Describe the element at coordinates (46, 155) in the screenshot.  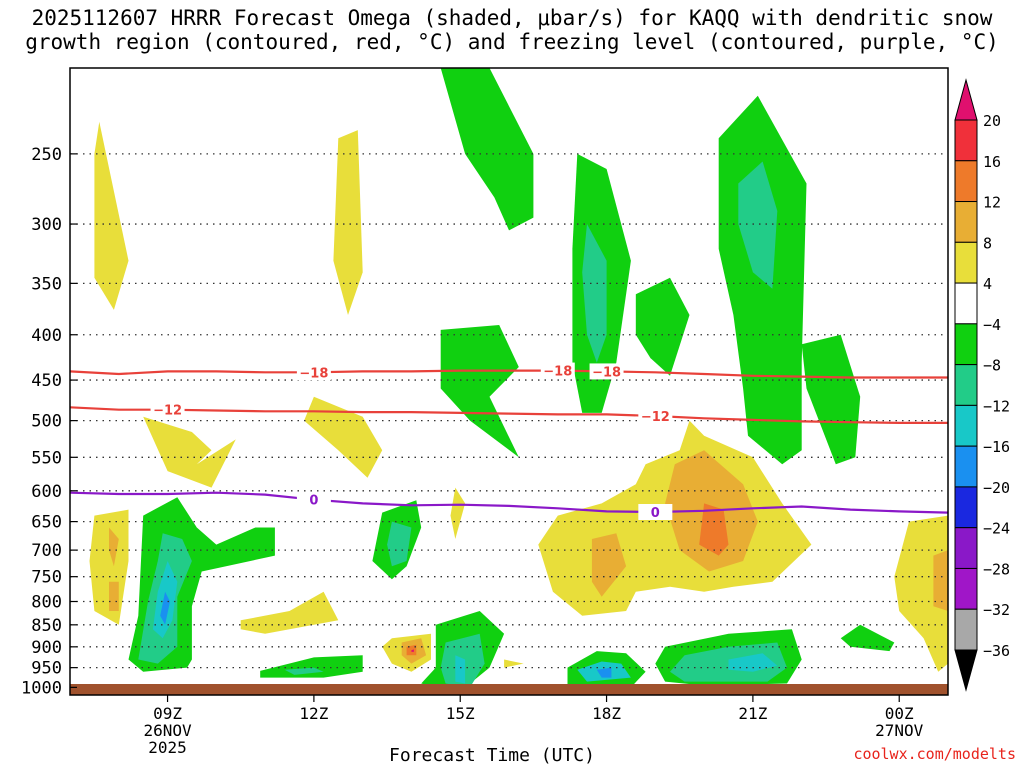
I see `ytick-label-250: 250` at that location.